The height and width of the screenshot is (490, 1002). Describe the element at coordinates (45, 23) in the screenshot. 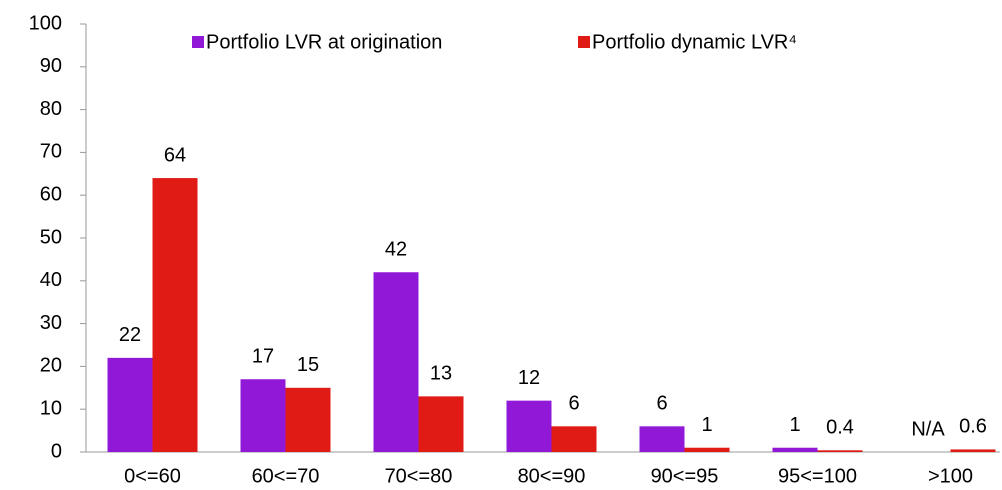

I see `y-tick-label: 100` at that location.